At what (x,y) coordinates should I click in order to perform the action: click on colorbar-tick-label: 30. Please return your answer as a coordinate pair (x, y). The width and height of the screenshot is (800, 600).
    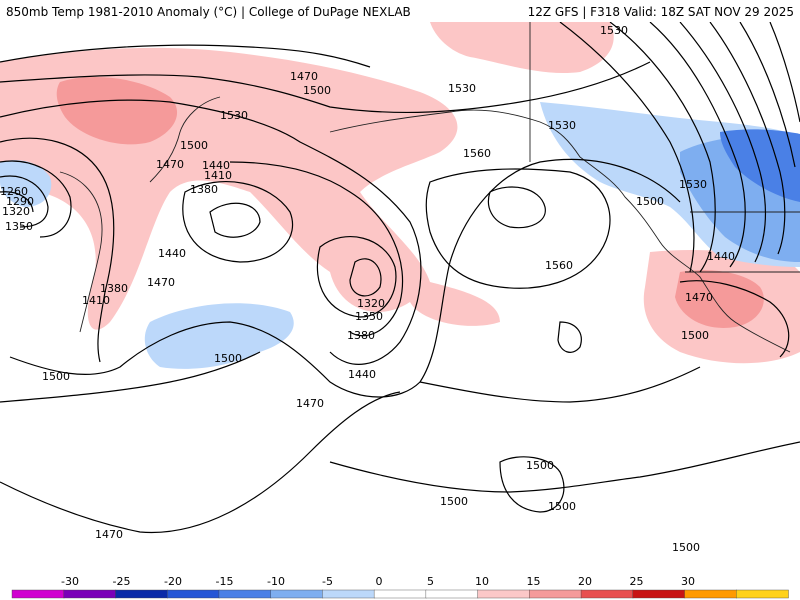
    Looking at the image, I should click on (688, 581).